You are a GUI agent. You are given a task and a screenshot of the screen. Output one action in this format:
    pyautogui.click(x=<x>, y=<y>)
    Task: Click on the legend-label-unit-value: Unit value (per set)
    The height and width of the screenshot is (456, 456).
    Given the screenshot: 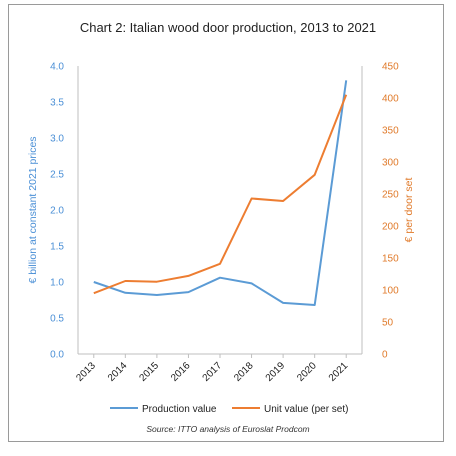 What is the action you would take?
    pyautogui.click(x=306, y=409)
    